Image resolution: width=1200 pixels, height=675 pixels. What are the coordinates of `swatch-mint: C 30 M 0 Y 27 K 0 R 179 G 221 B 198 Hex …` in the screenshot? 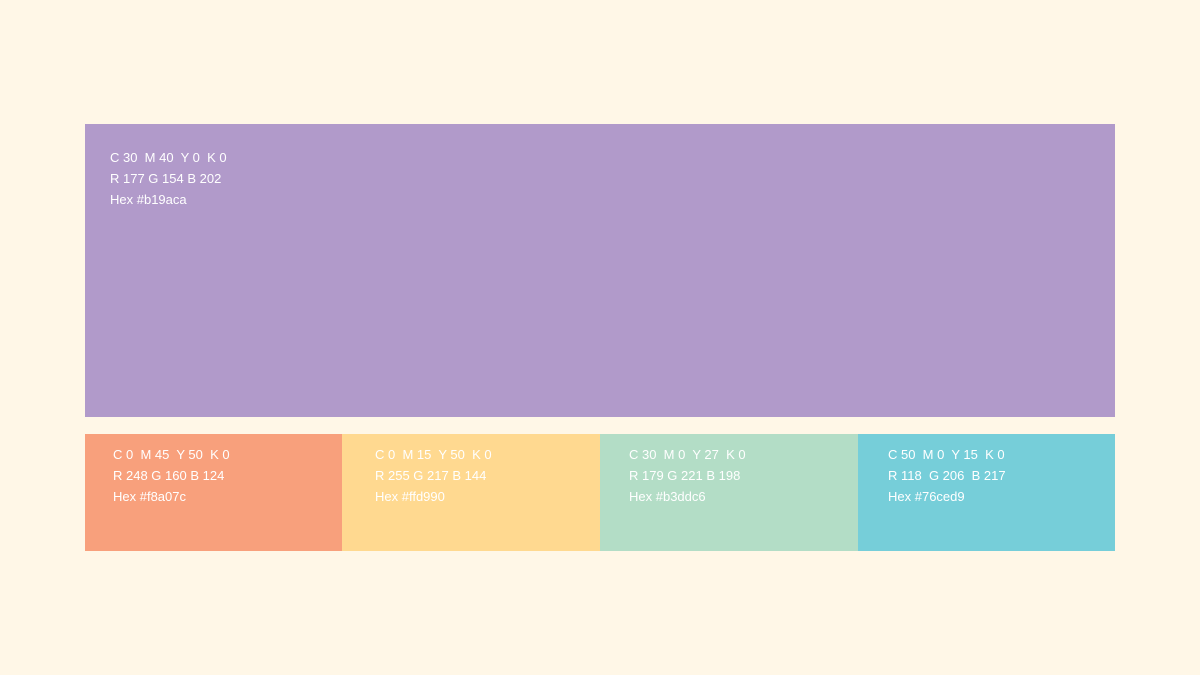 It's located at (729, 492).